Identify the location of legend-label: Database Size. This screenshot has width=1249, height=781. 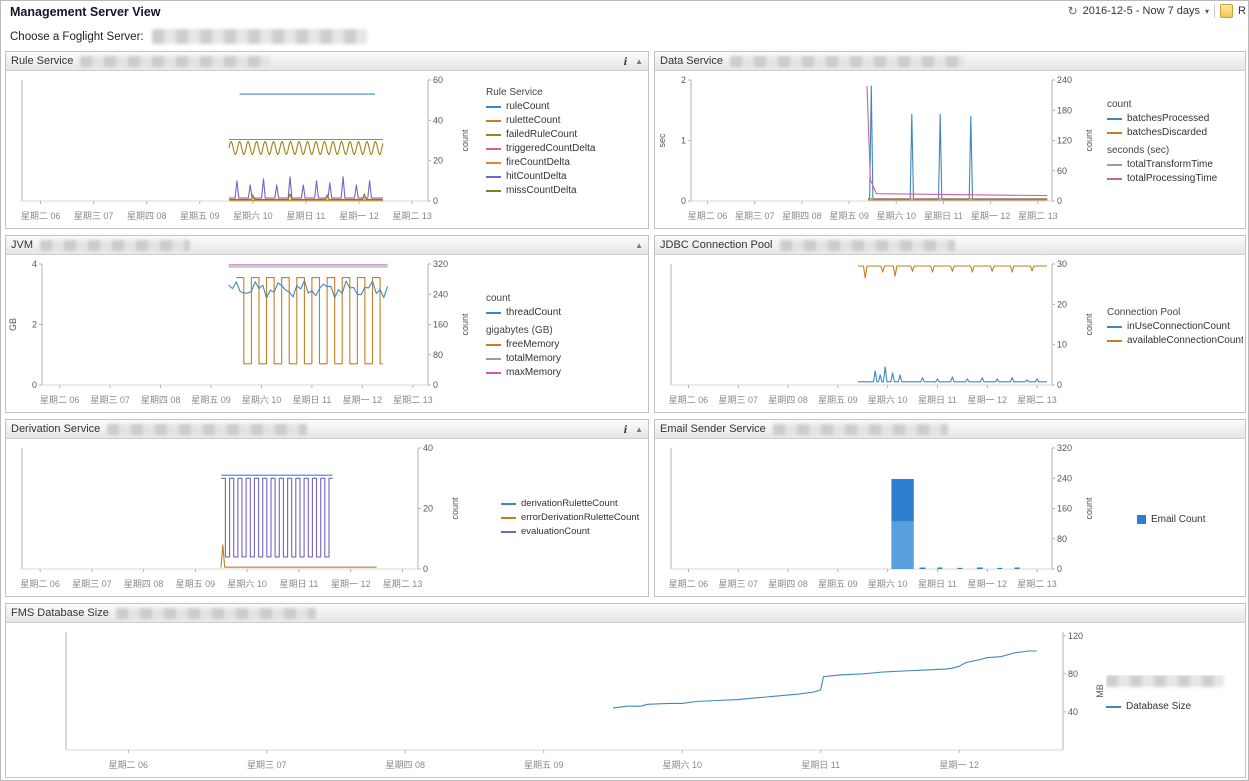
(1159, 706).